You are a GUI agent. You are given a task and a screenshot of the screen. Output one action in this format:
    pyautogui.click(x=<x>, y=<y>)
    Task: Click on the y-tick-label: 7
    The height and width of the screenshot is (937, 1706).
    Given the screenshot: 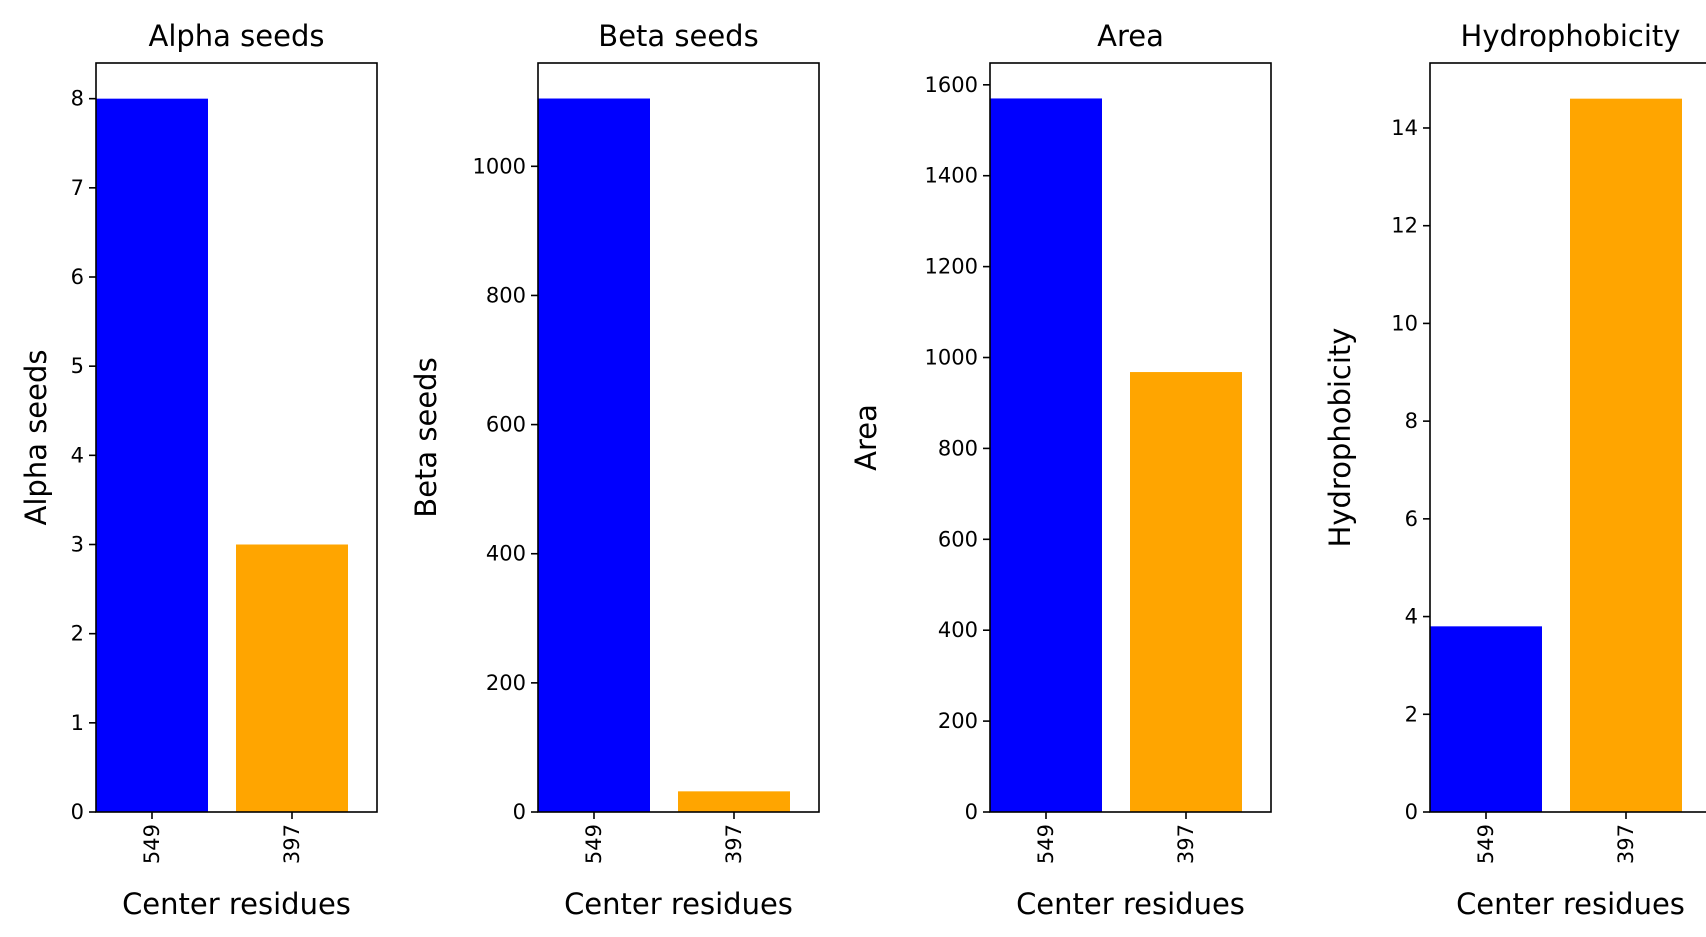 What is the action you would take?
    pyautogui.click(x=77, y=188)
    